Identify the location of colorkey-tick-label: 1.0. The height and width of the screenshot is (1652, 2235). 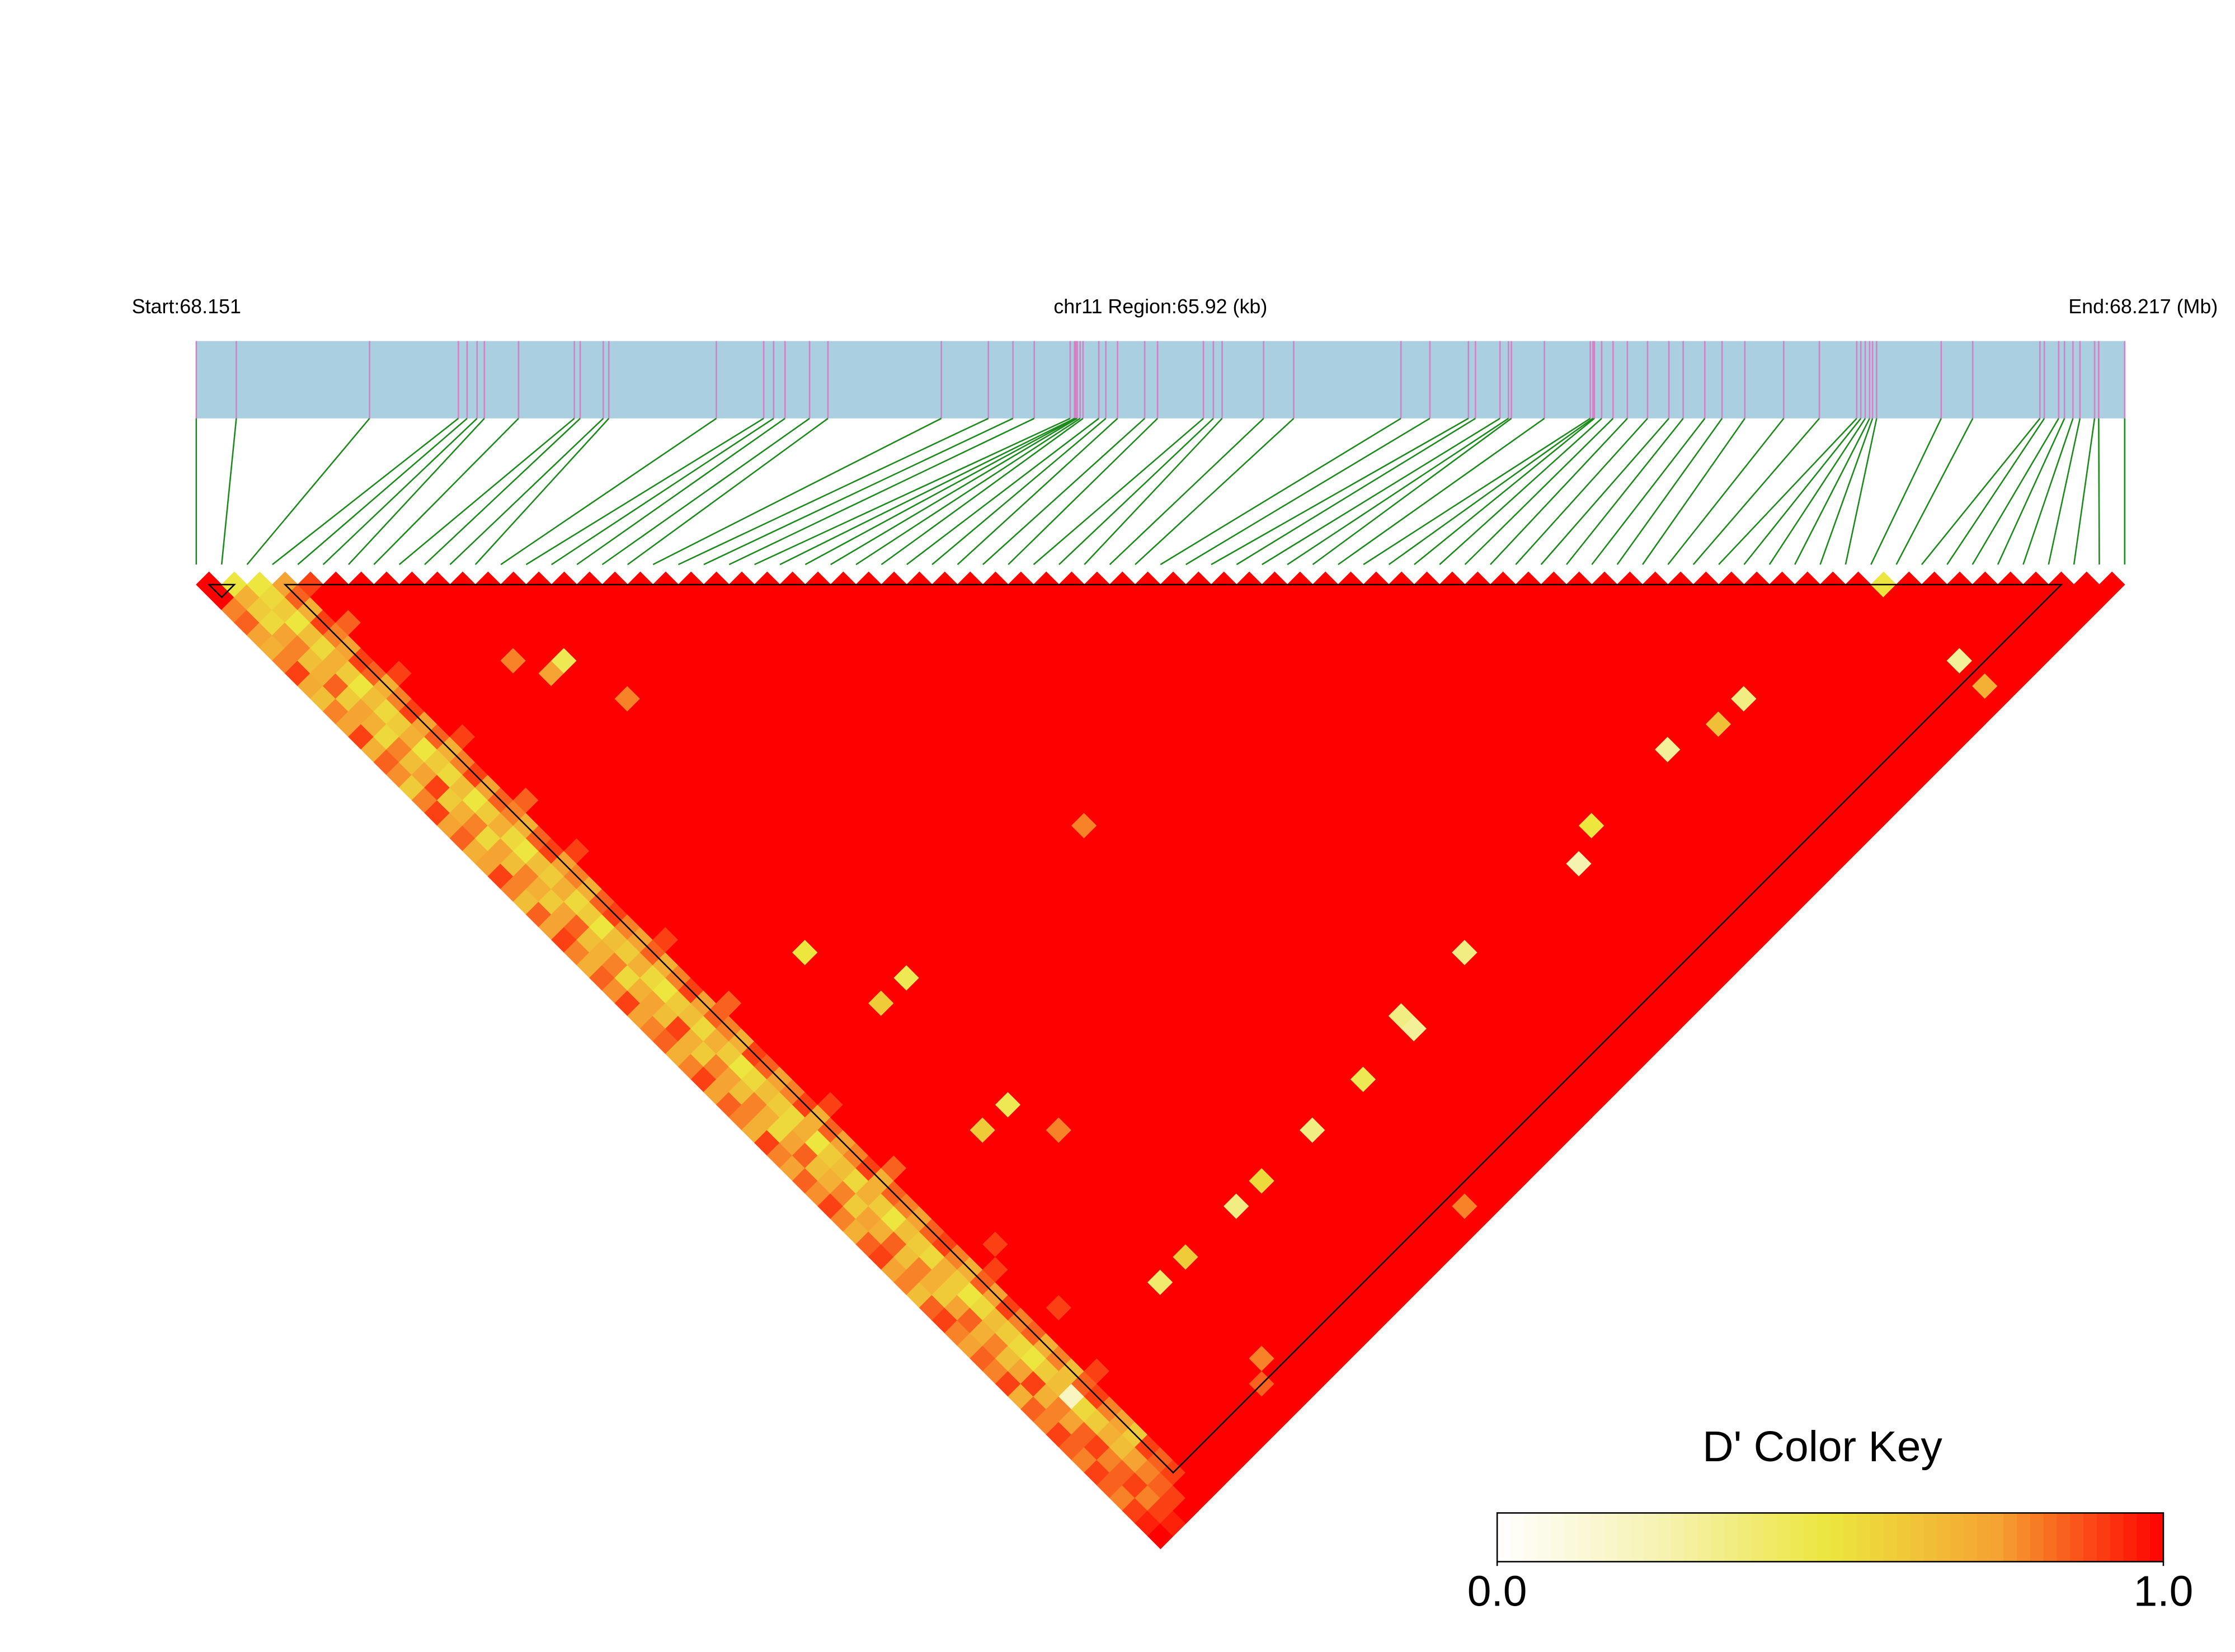
(2164, 1592).